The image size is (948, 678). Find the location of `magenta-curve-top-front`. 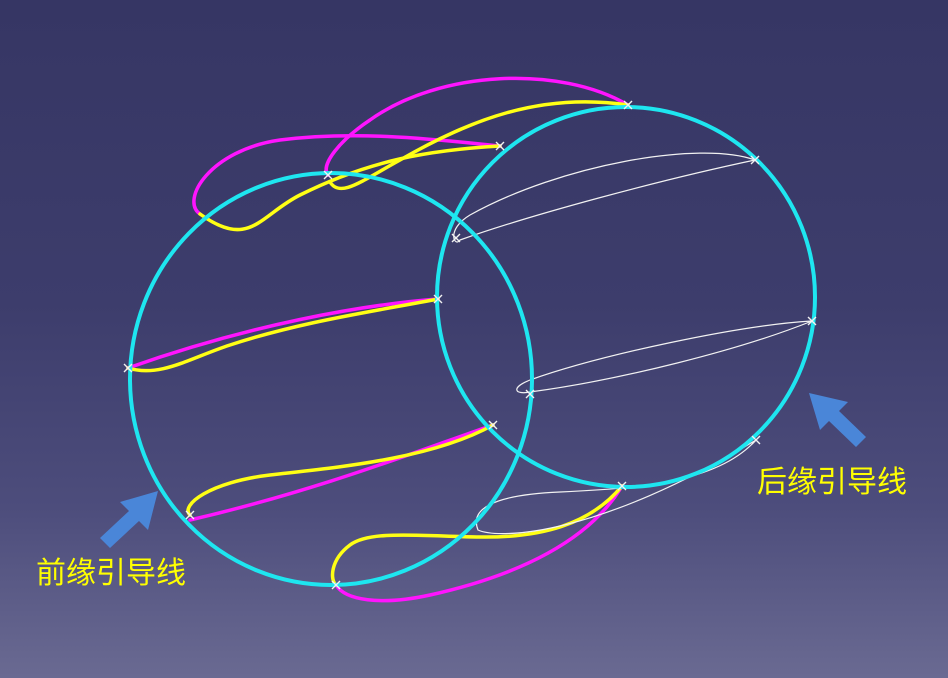

magenta-curve-top-front is located at coordinates (347, 175).